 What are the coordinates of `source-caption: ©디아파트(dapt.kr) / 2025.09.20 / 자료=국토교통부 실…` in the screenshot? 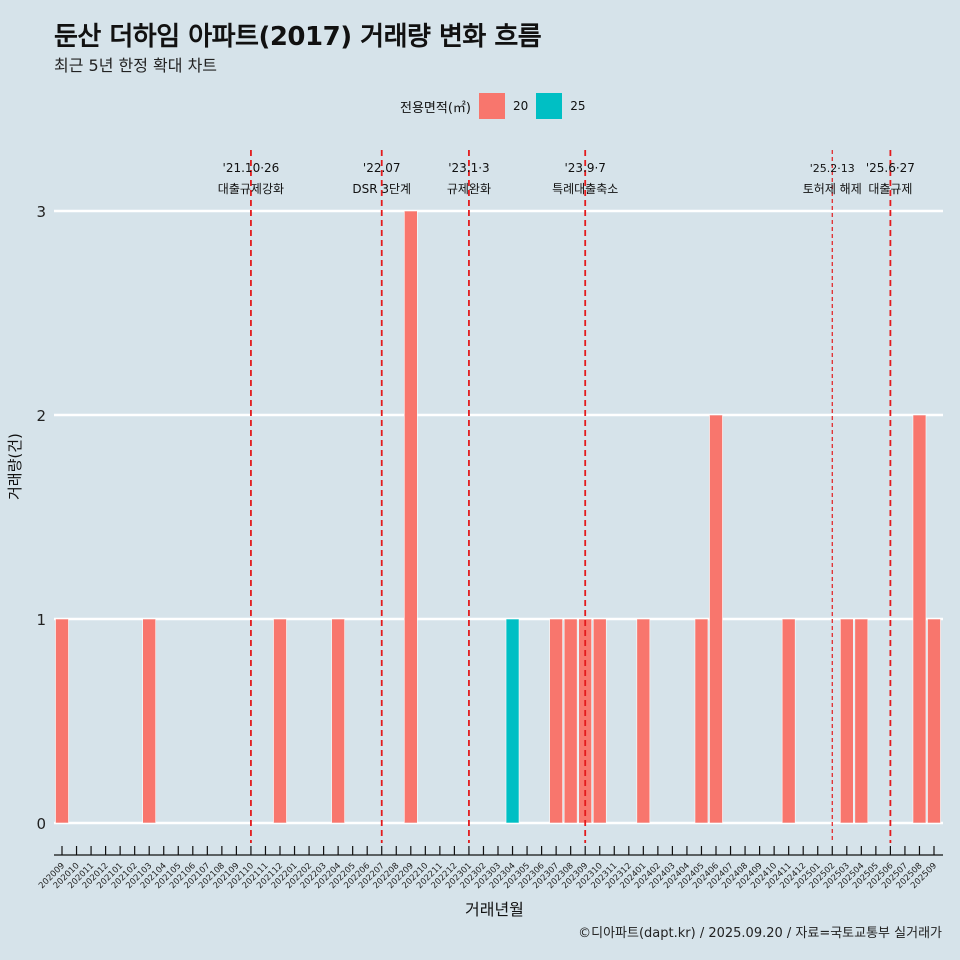 It's located at (760, 933).